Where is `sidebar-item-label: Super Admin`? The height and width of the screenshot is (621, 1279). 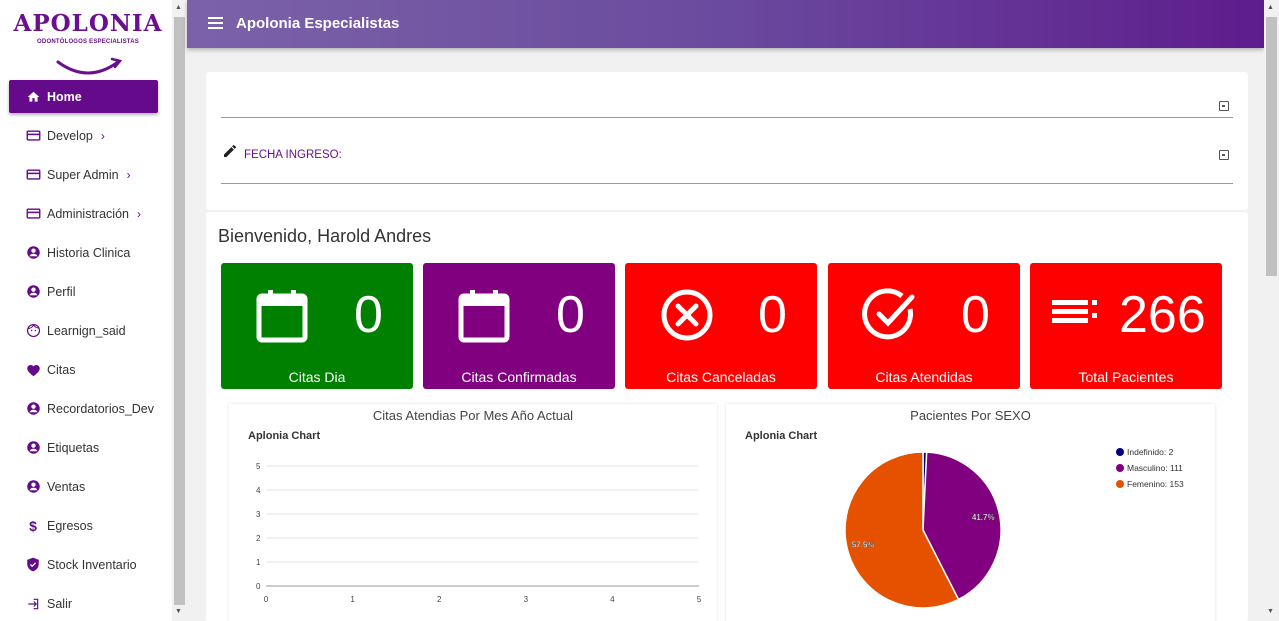
sidebar-item-label: Super Admin is located at coordinates (83, 174).